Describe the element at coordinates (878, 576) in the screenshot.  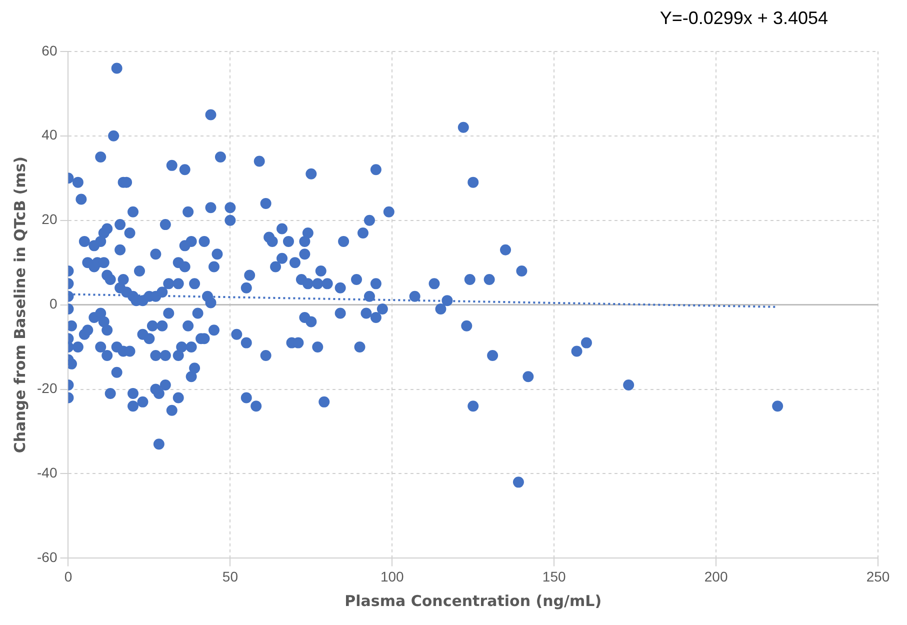
I see `x-tick-label: 250` at that location.